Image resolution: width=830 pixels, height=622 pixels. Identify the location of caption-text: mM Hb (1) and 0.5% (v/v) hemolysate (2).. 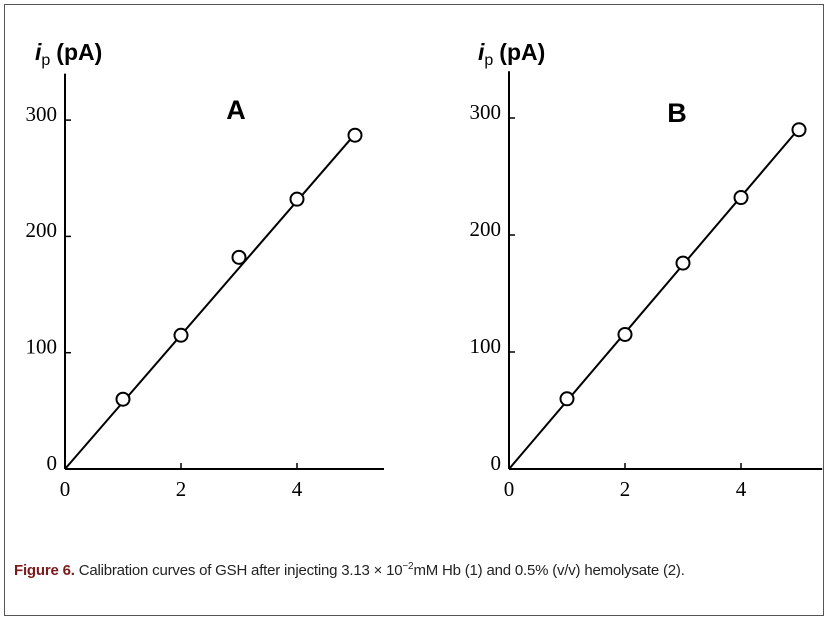
(549, 570).